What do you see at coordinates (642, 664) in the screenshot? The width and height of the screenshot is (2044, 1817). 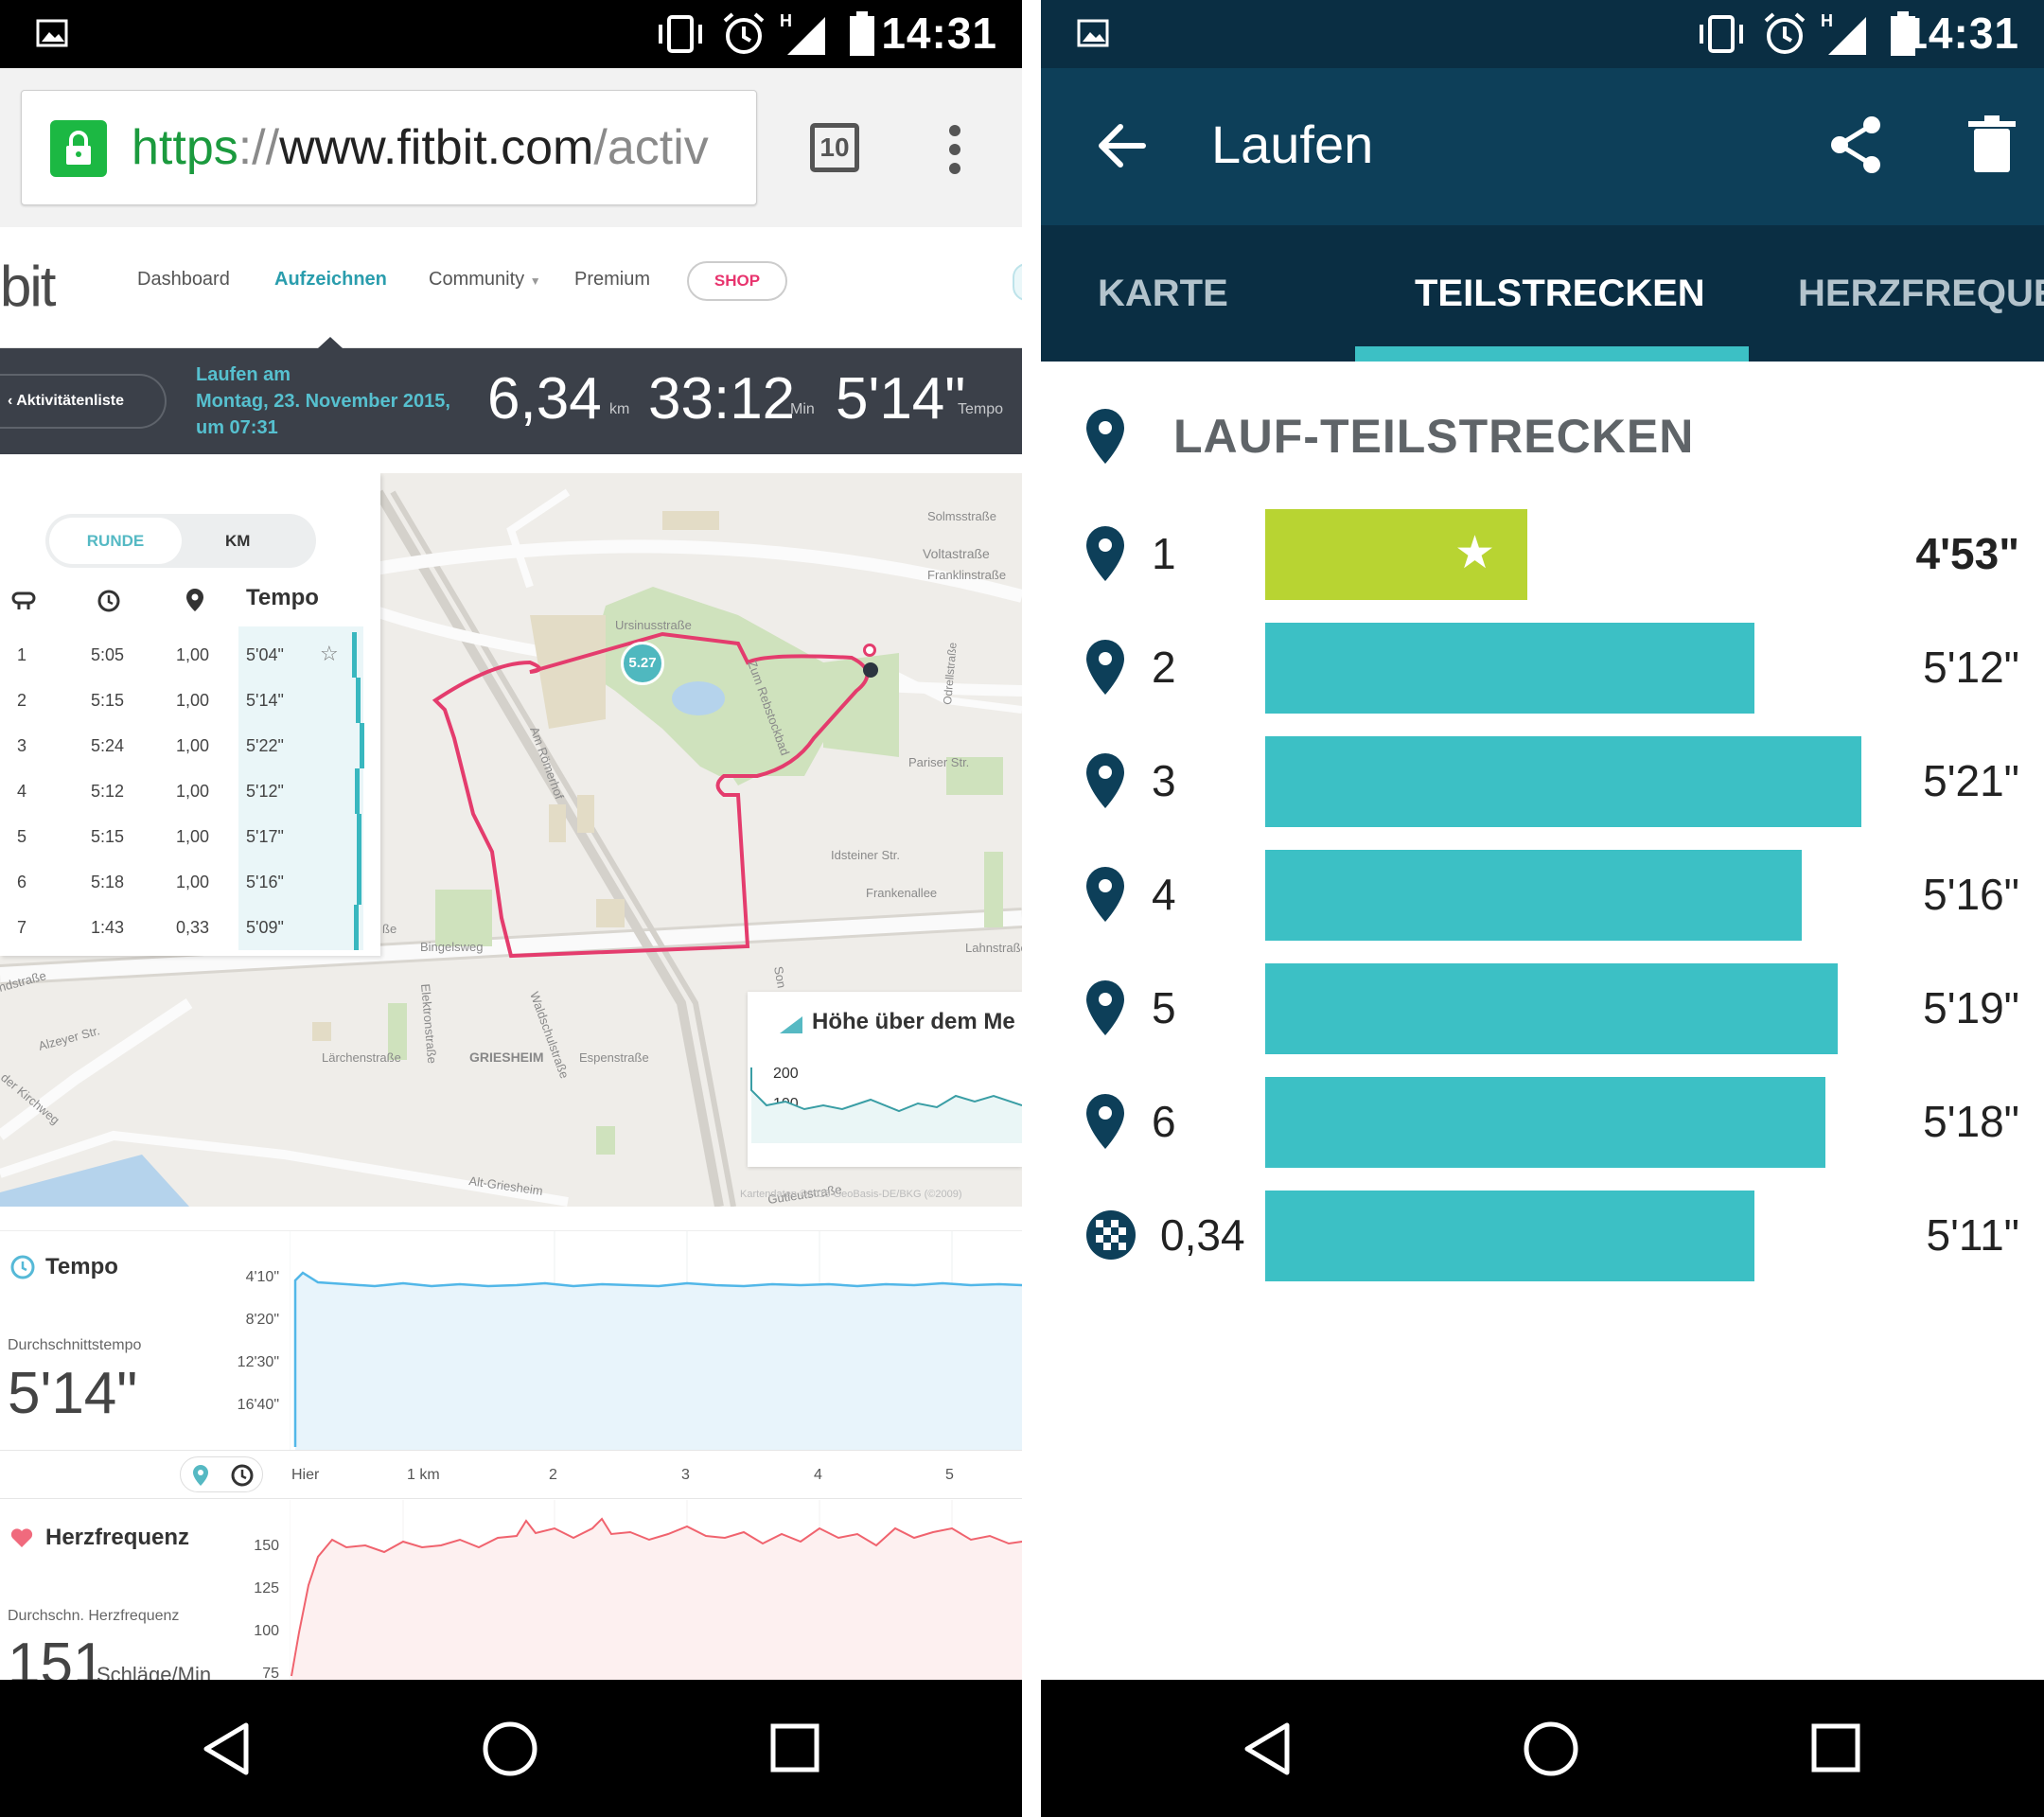 I see `split-marker: 5.27` at bounding box center [642, 664].